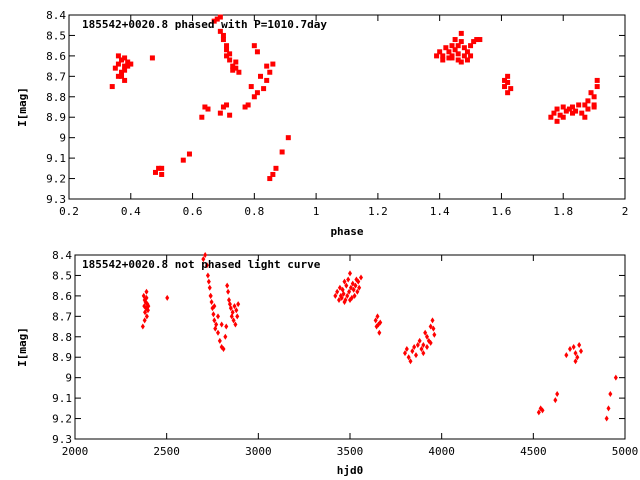  What do you see at coordinates (346, 231) in the screenshot?
I see `x-axis-label: phase` at bounding box center [346, 231].